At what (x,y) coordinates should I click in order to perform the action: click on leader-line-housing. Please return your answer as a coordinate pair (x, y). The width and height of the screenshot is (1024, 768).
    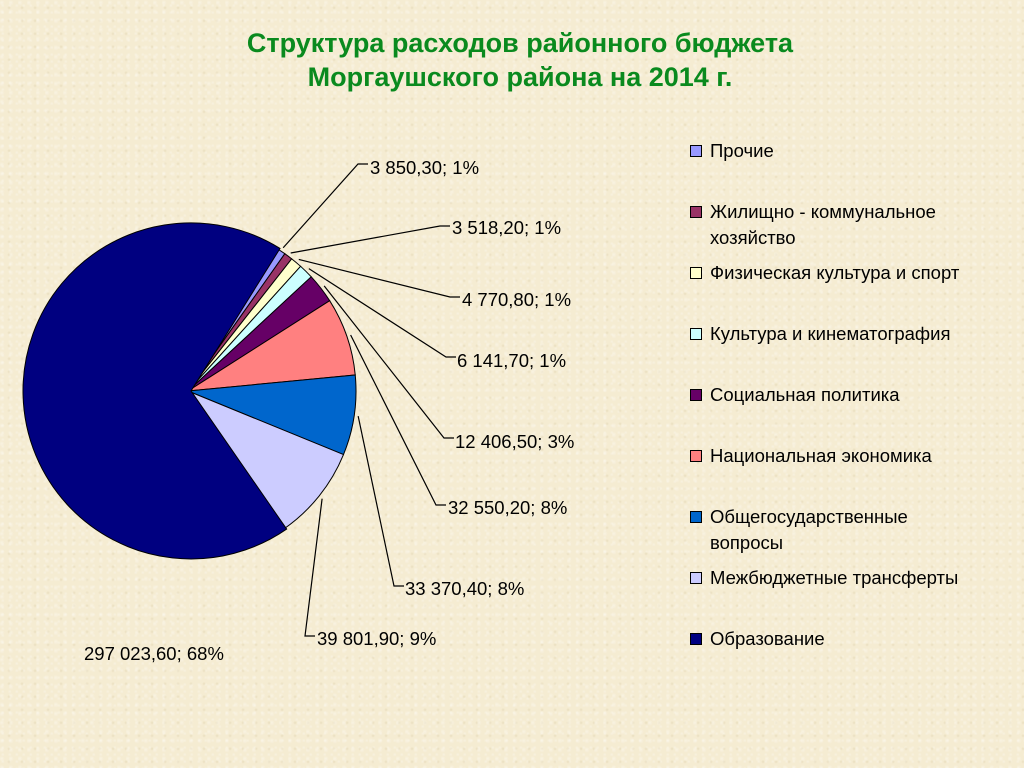
    Looking at the image, I should click on (370, 239).